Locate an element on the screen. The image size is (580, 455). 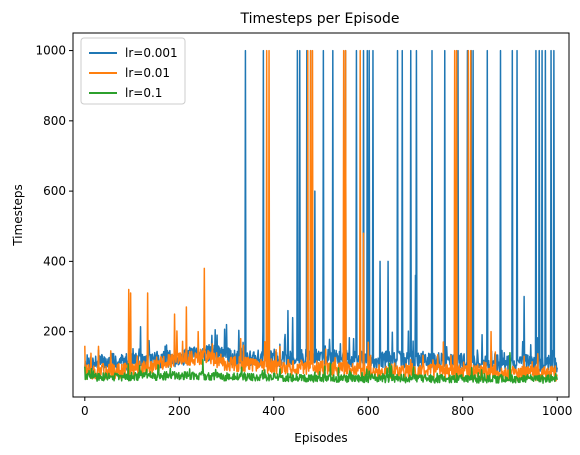
legend-label: lr=0.01 is located at coordinates (147, 73).